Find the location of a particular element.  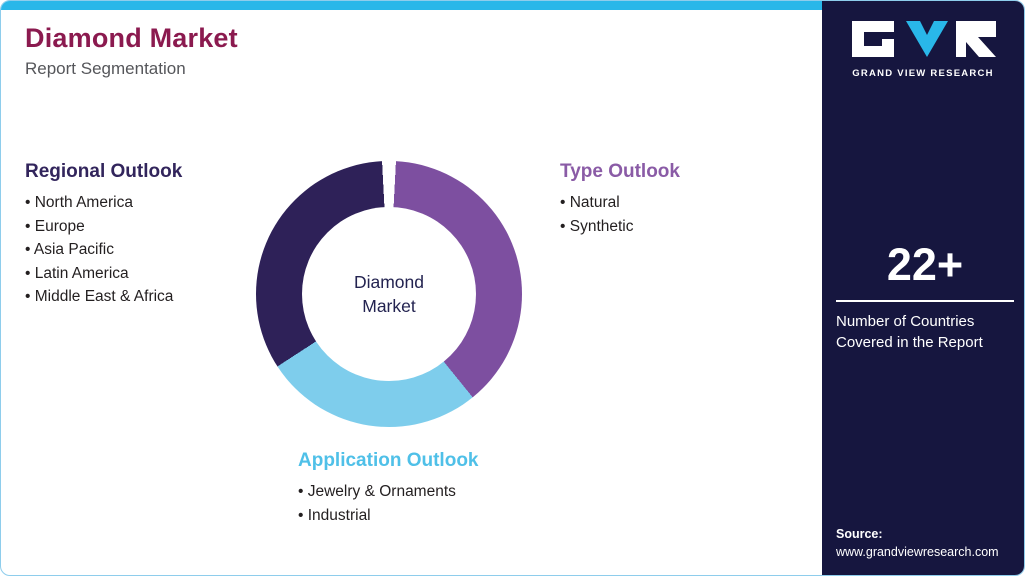

type-outlook-title: Type Outlook is located at coordinates (620, 171).